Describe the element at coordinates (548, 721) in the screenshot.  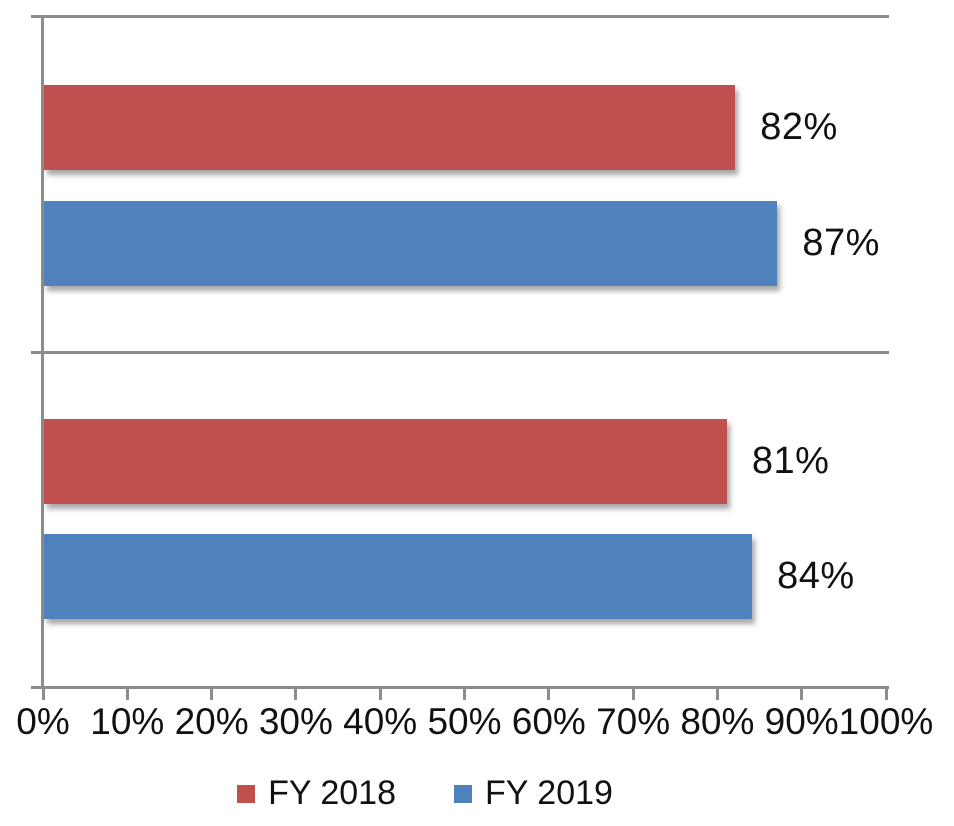
I see `x-tick-label: 60%` at that location.